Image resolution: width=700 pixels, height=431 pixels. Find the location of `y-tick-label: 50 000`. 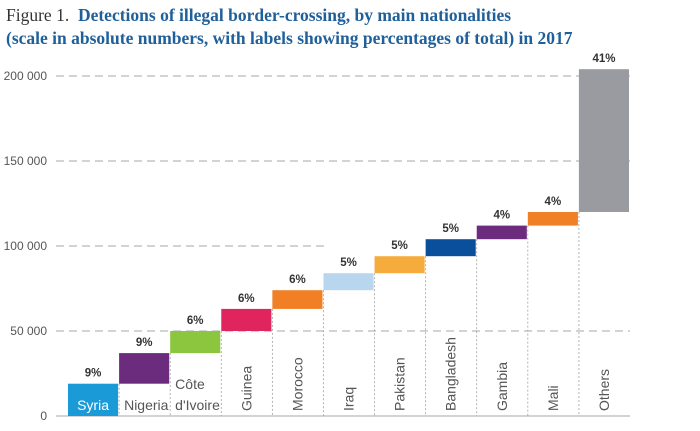

y-tick-label: 50 000 is located at coordinates (28, 331).